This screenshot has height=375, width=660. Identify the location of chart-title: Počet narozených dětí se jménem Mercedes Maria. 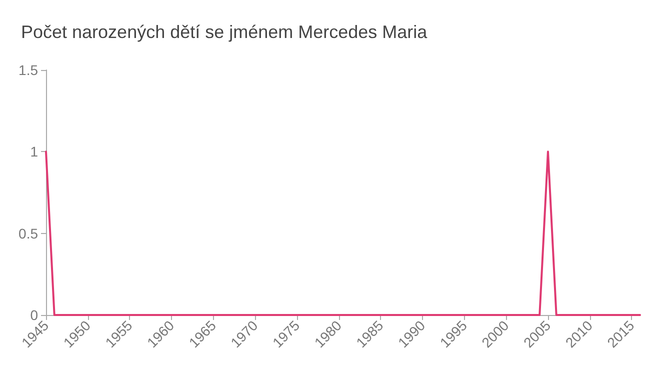
(224, 32).